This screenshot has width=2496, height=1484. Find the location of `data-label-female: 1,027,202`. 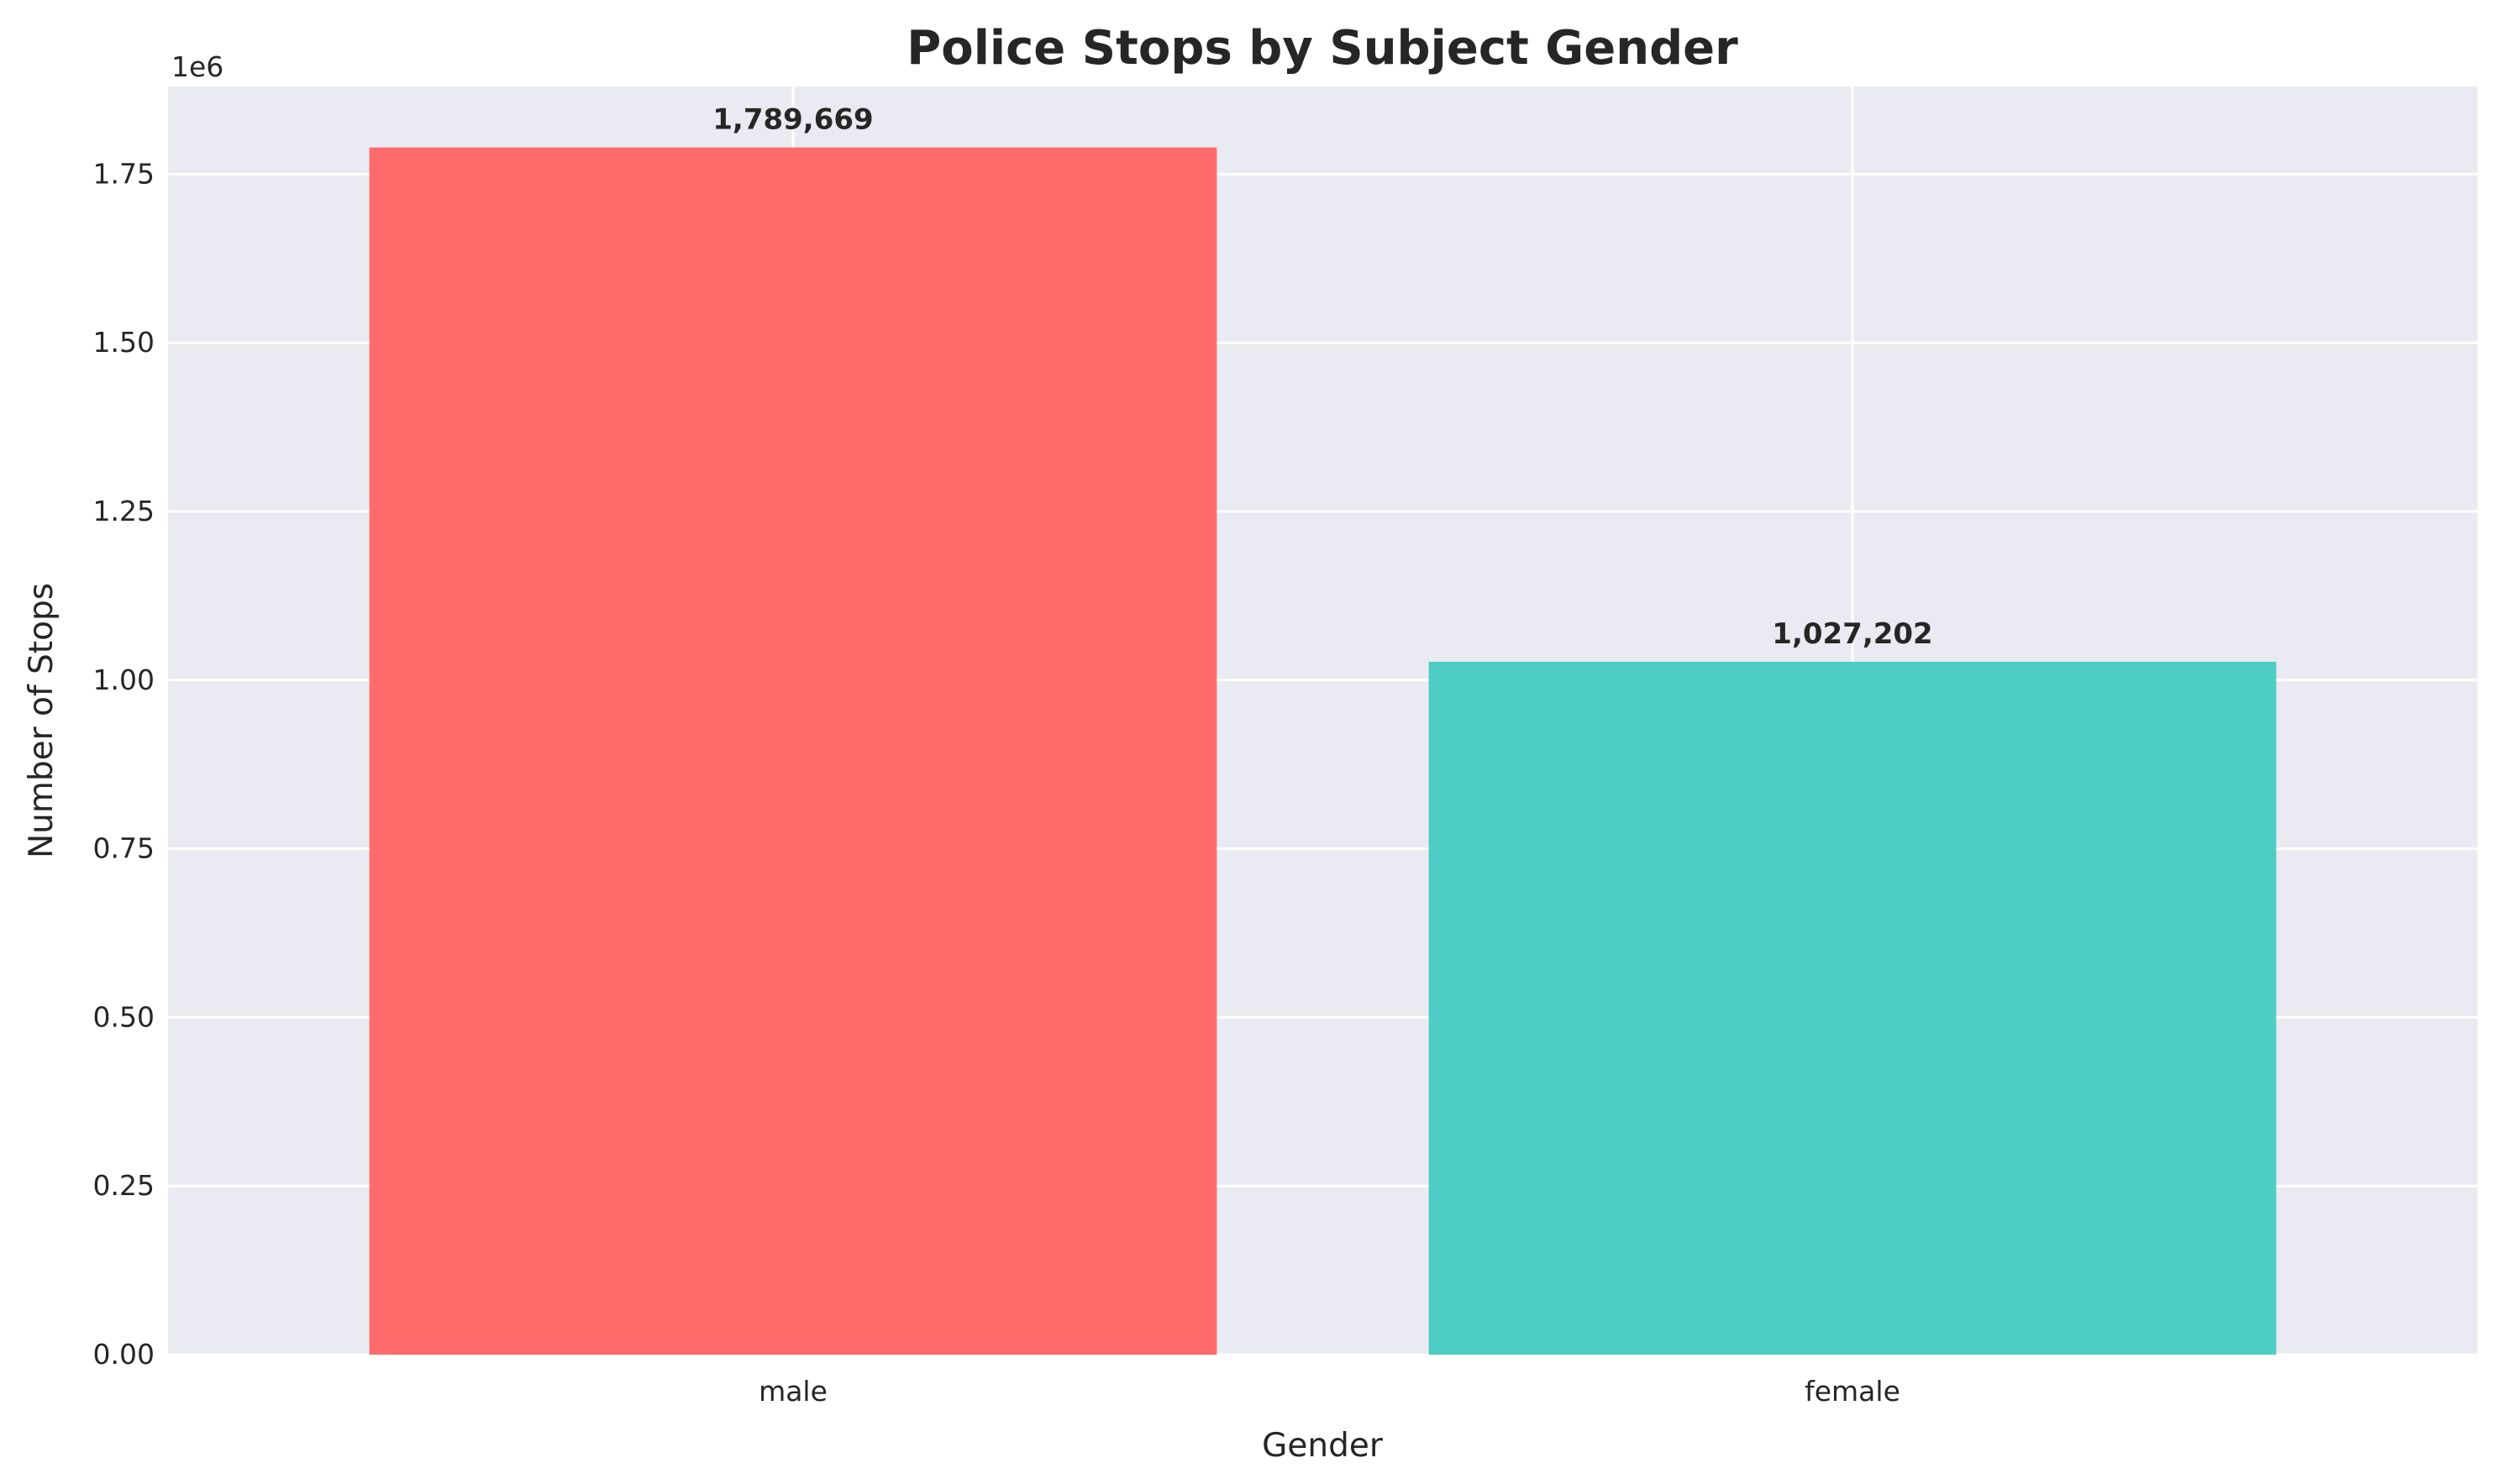

data-label-female: 1,027,202 is located at coordinates (1852, 634).